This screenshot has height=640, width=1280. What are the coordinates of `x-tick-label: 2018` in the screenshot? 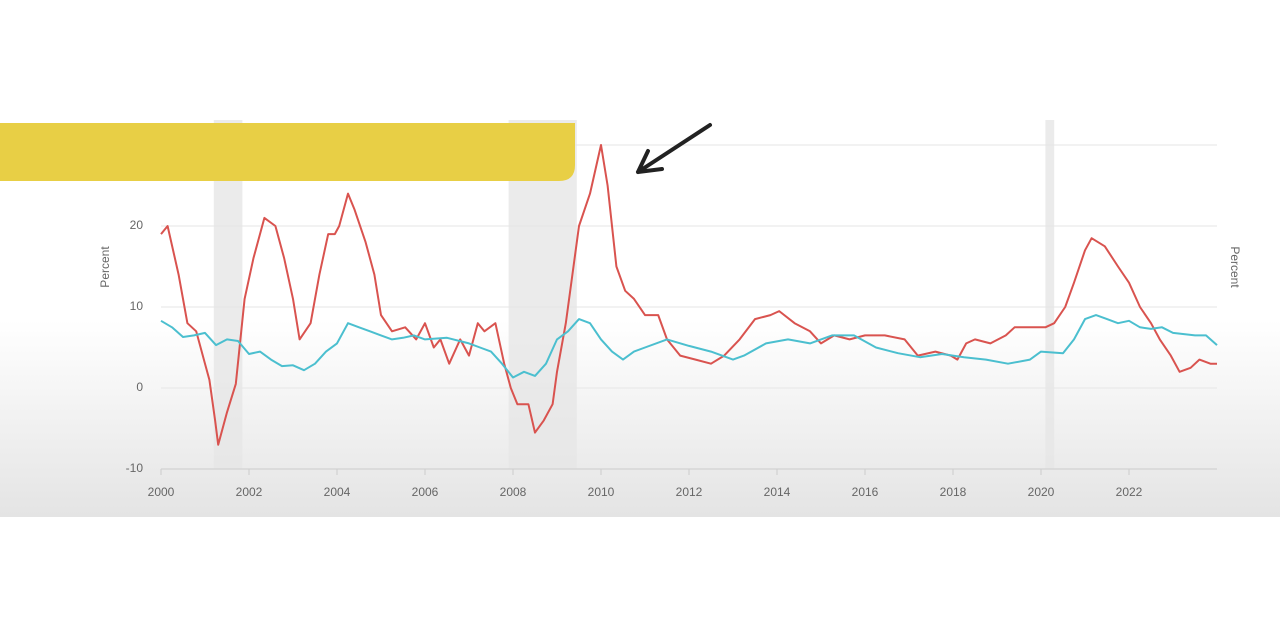 It's located at (953, 492).